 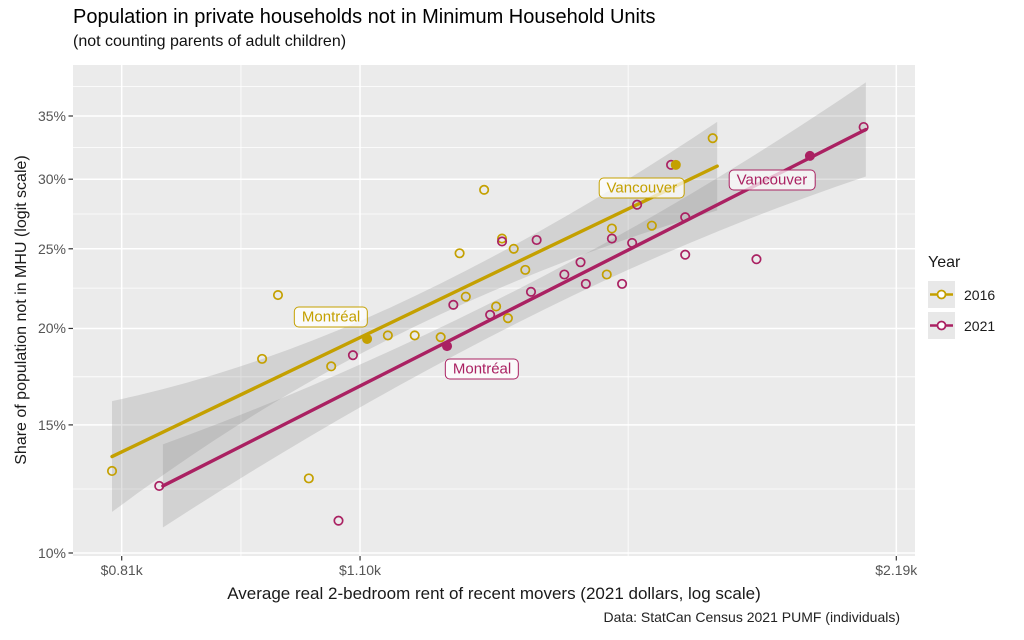 What do you see at coordinates (51, 115) in the screenshot?
I see `y-tick-label: 35%` at bounding box center [51, 115].